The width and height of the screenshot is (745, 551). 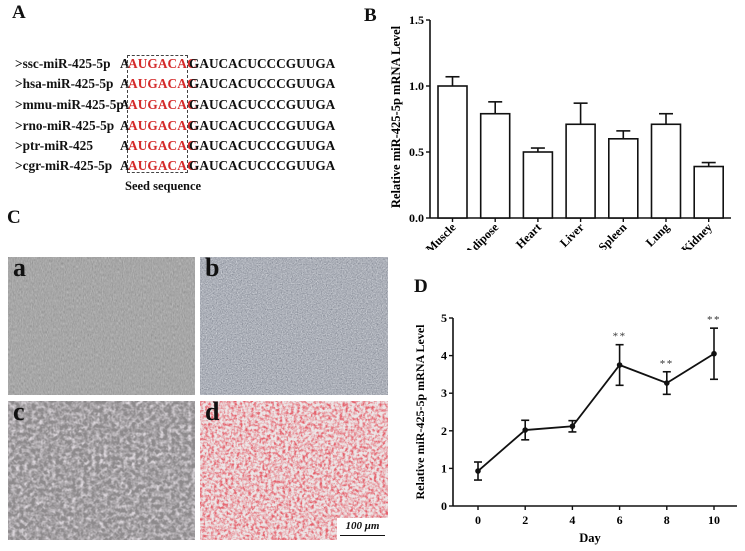 What do you see at coordinates (482, 235) in the screenshot?
I see `x-tick-label: Adipose` at bounding box center [482, 235].